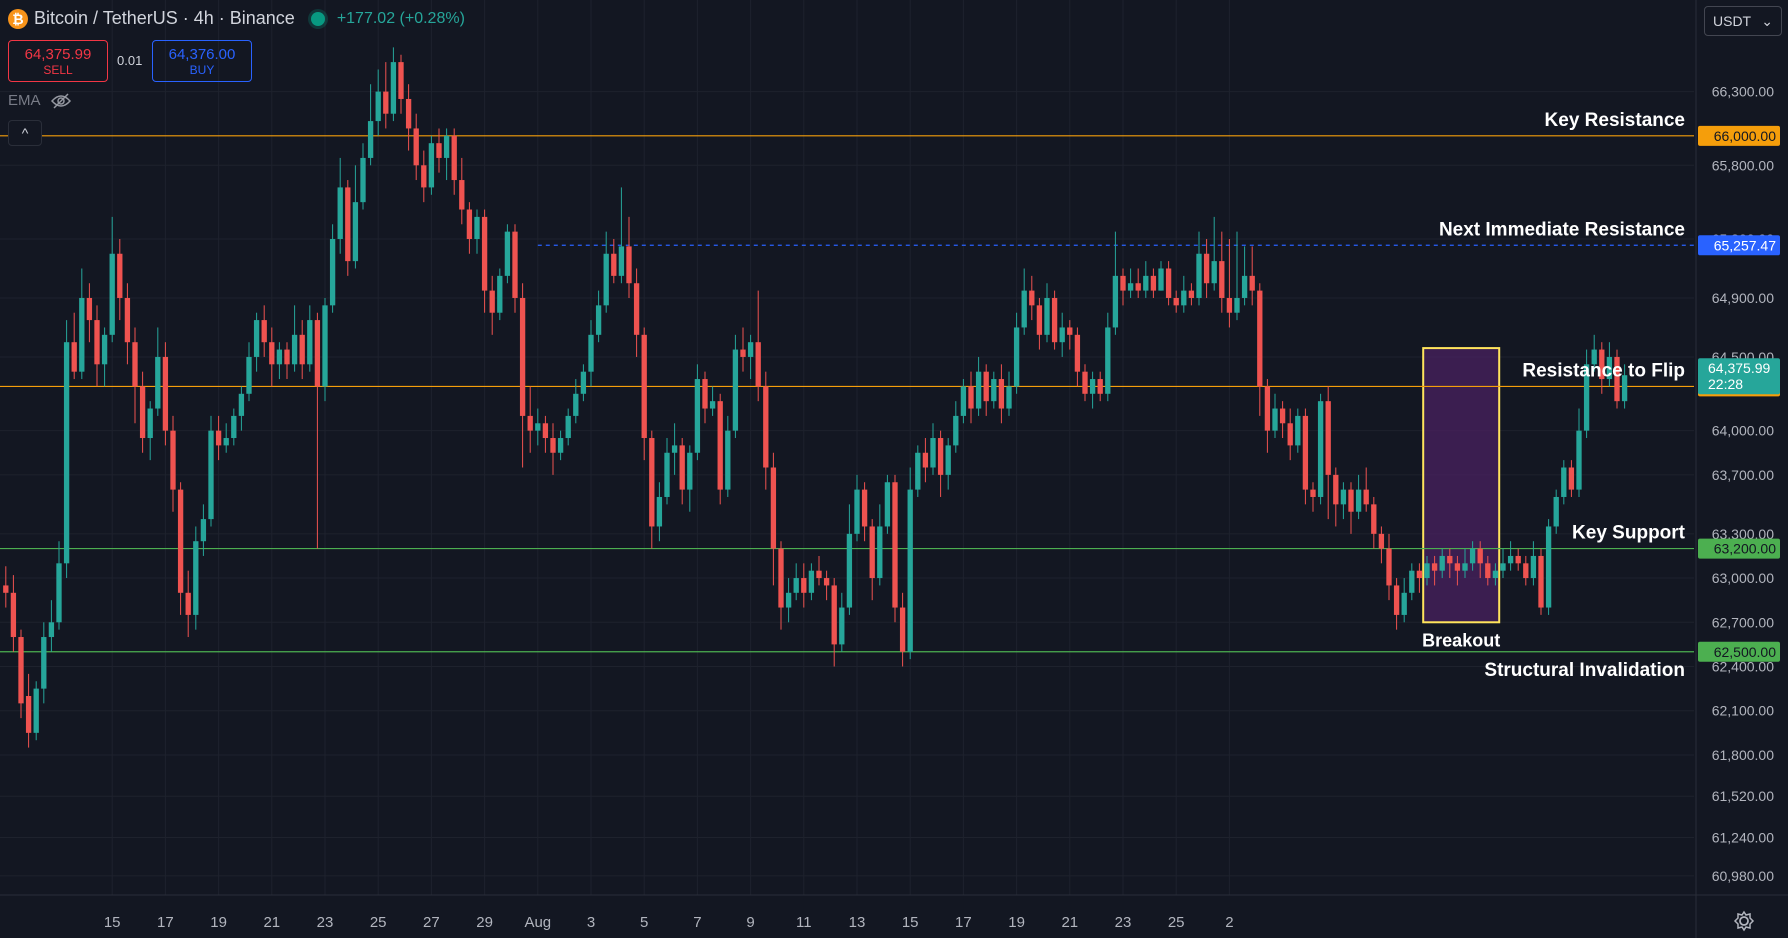 The width and height of the screenshot is (1788, 938). I want to click on chevron-up-icon: ^, so click(25, 133).